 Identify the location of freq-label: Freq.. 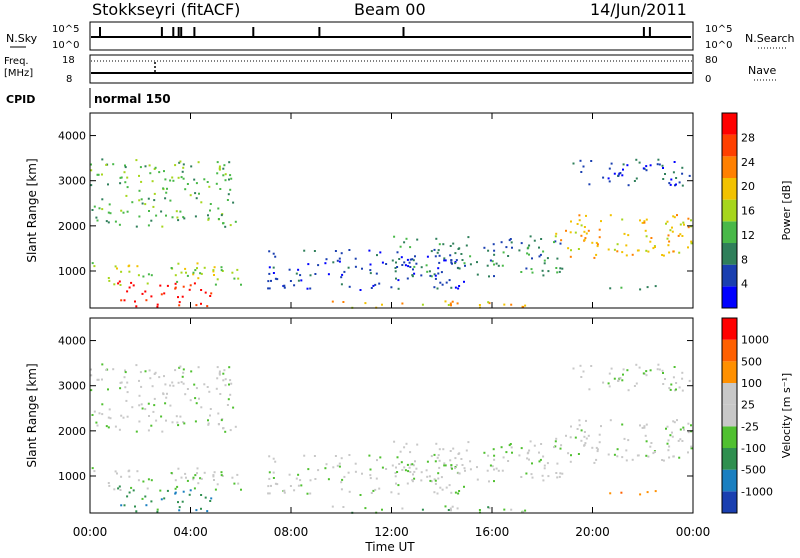
(16, 61).